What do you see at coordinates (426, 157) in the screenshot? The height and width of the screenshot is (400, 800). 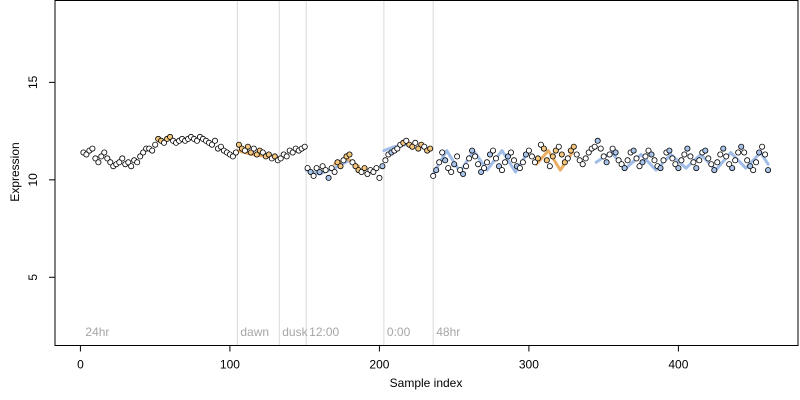 I see `data-points` at bounding box center [426, 157].